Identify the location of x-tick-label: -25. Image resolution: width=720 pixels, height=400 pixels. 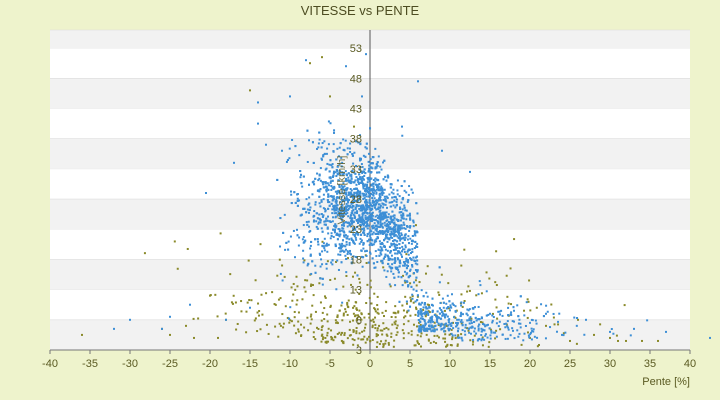
(170, 364).